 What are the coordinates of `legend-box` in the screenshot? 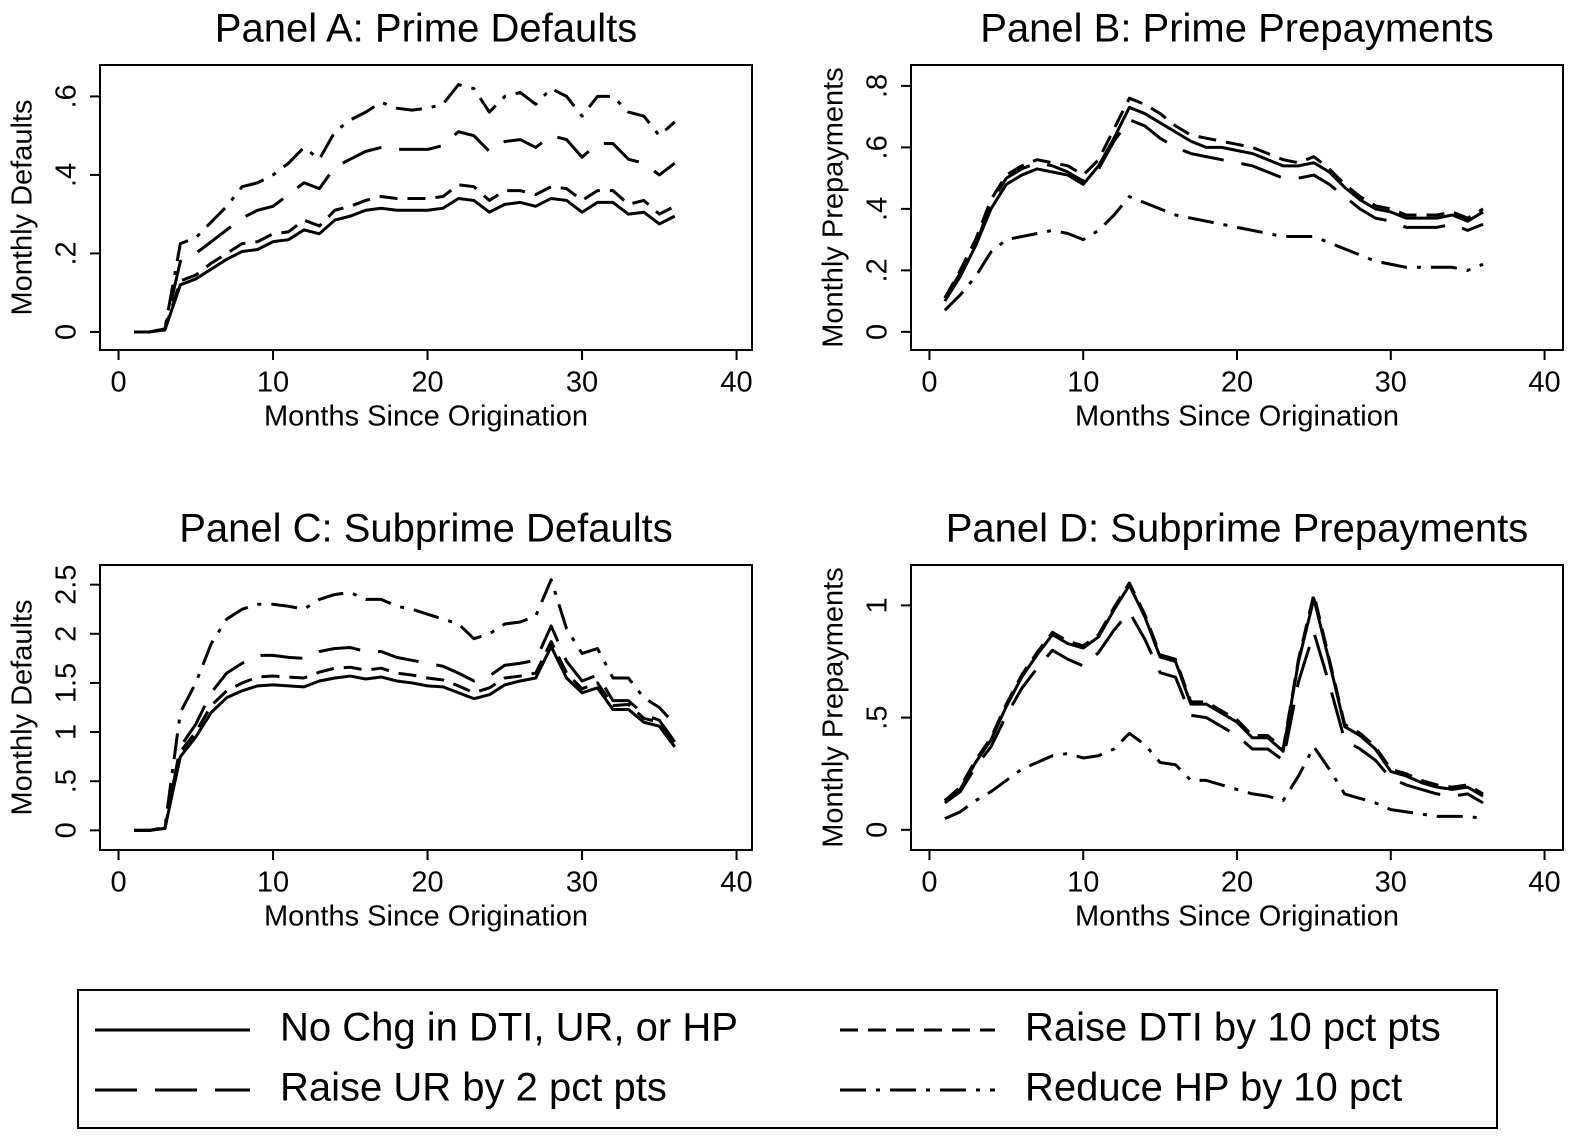 It's located at (787, 1059).